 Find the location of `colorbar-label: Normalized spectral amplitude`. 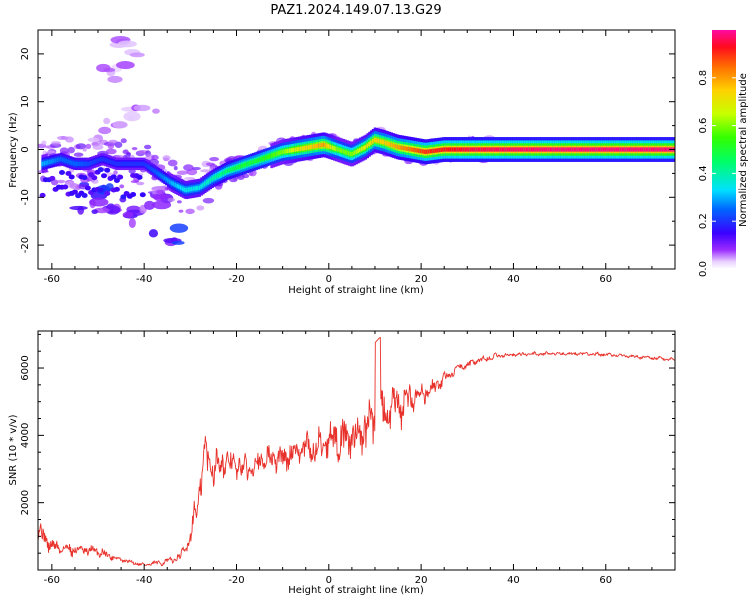

colorbar-label: Normalized spectral amplitude is located at coordinates (743, 150).